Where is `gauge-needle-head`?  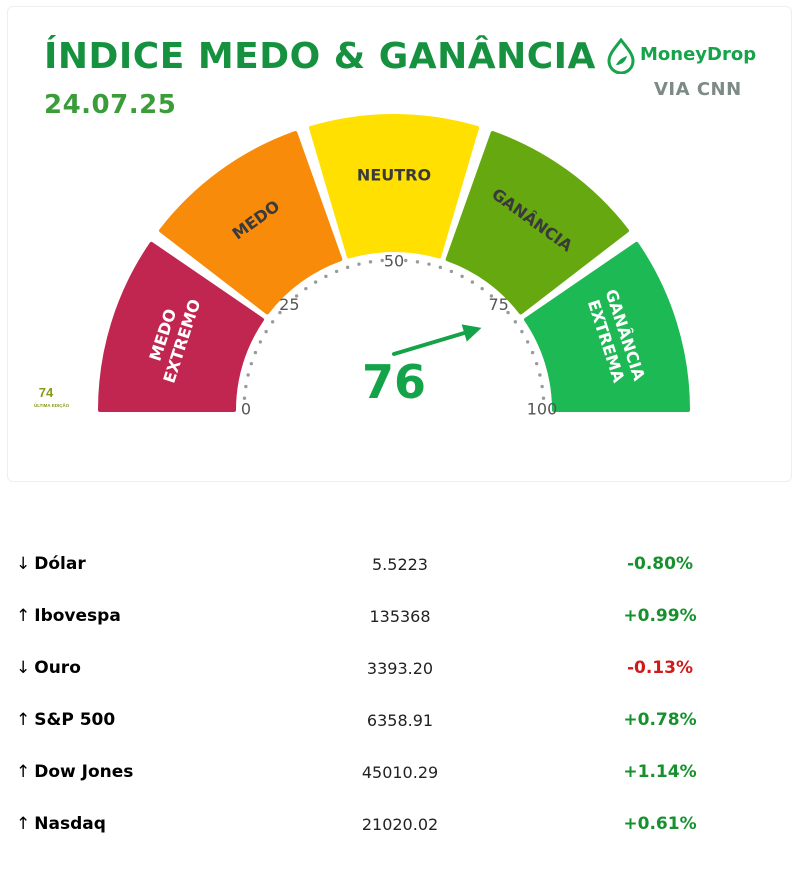
gauge-needle-head is located at coordinates (471, 333).